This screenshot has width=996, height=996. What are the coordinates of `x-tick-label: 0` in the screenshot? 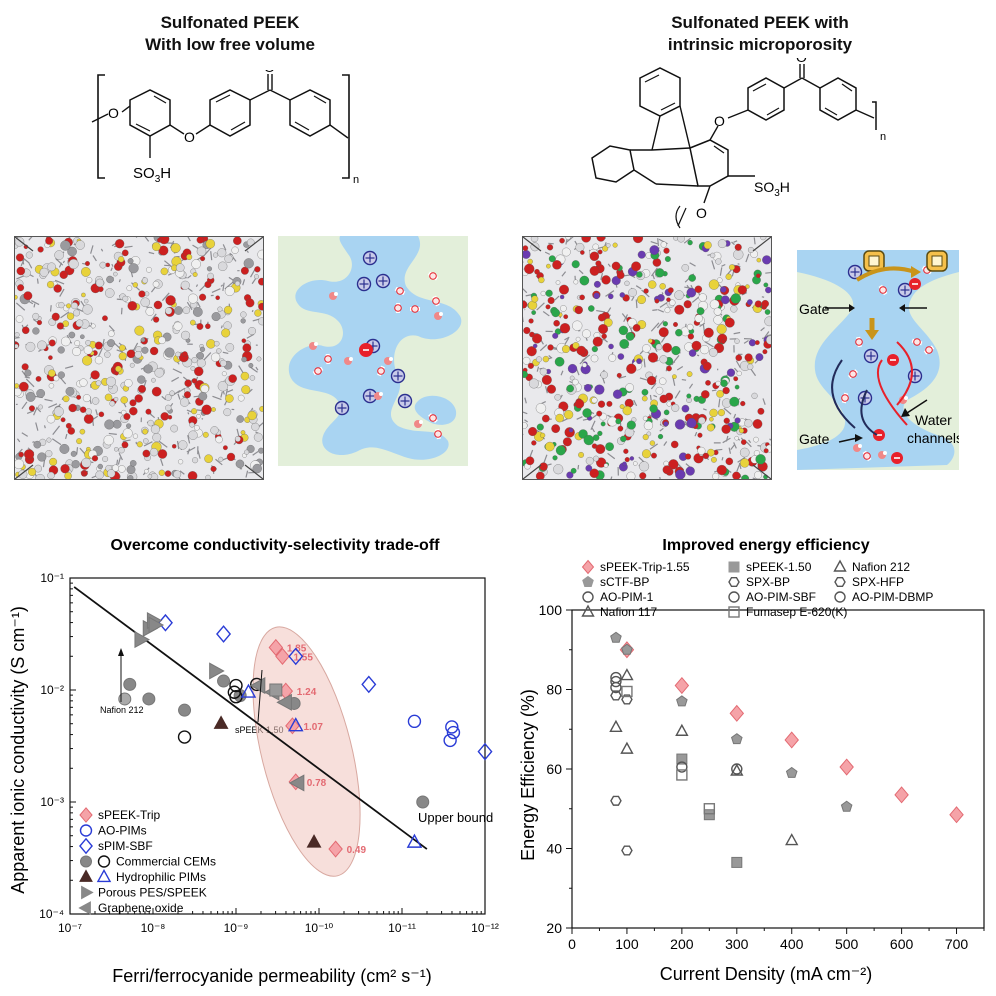 It's located at (572, 944).